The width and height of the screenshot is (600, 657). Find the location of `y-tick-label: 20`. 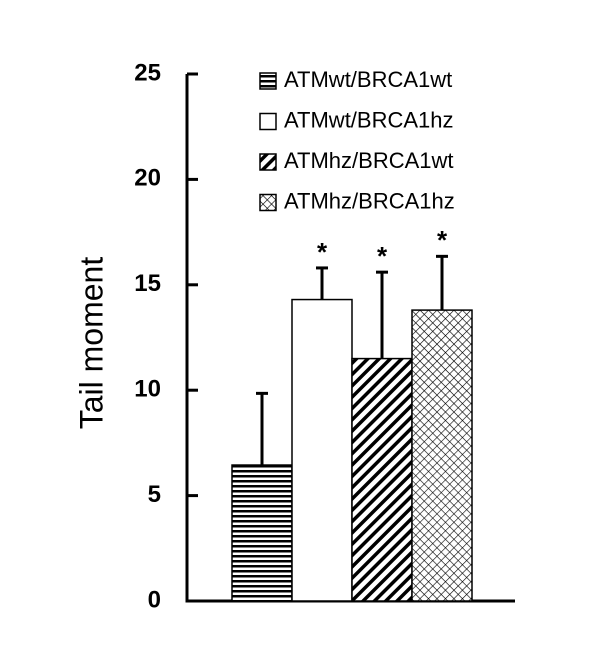

y-tick-label: 20 is located at coordinates (147, 178).